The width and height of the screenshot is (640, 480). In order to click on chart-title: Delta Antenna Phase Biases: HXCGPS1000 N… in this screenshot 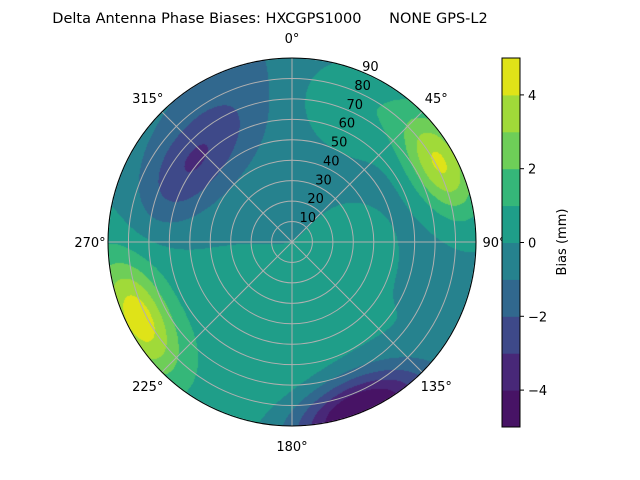, I will do `click(269, 19)`.